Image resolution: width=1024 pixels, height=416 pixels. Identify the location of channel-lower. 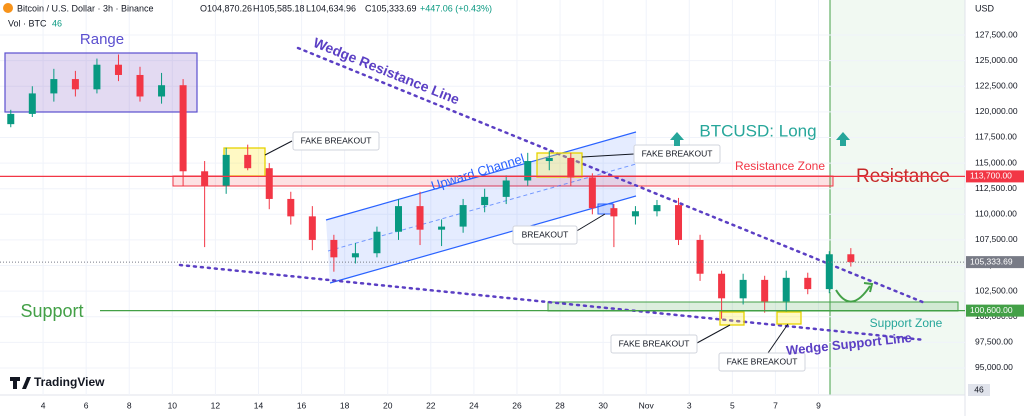
(483, 239).